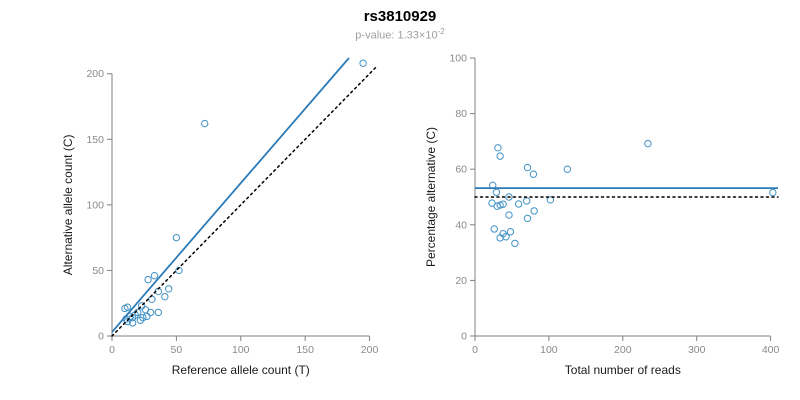  I want to click on reference-lines, so click(626, 192).